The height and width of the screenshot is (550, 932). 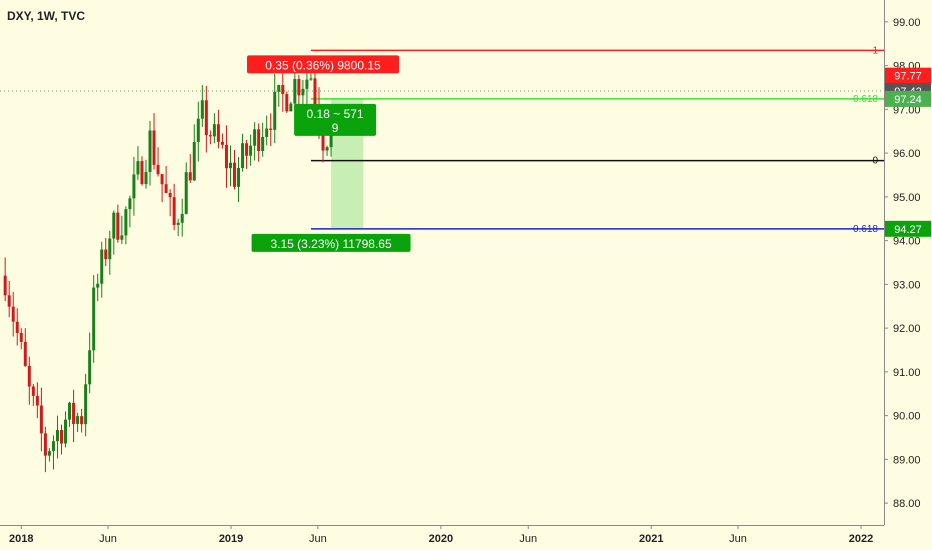 I want to click on y-tick-label: 93.00, so click(x=907, y=285).